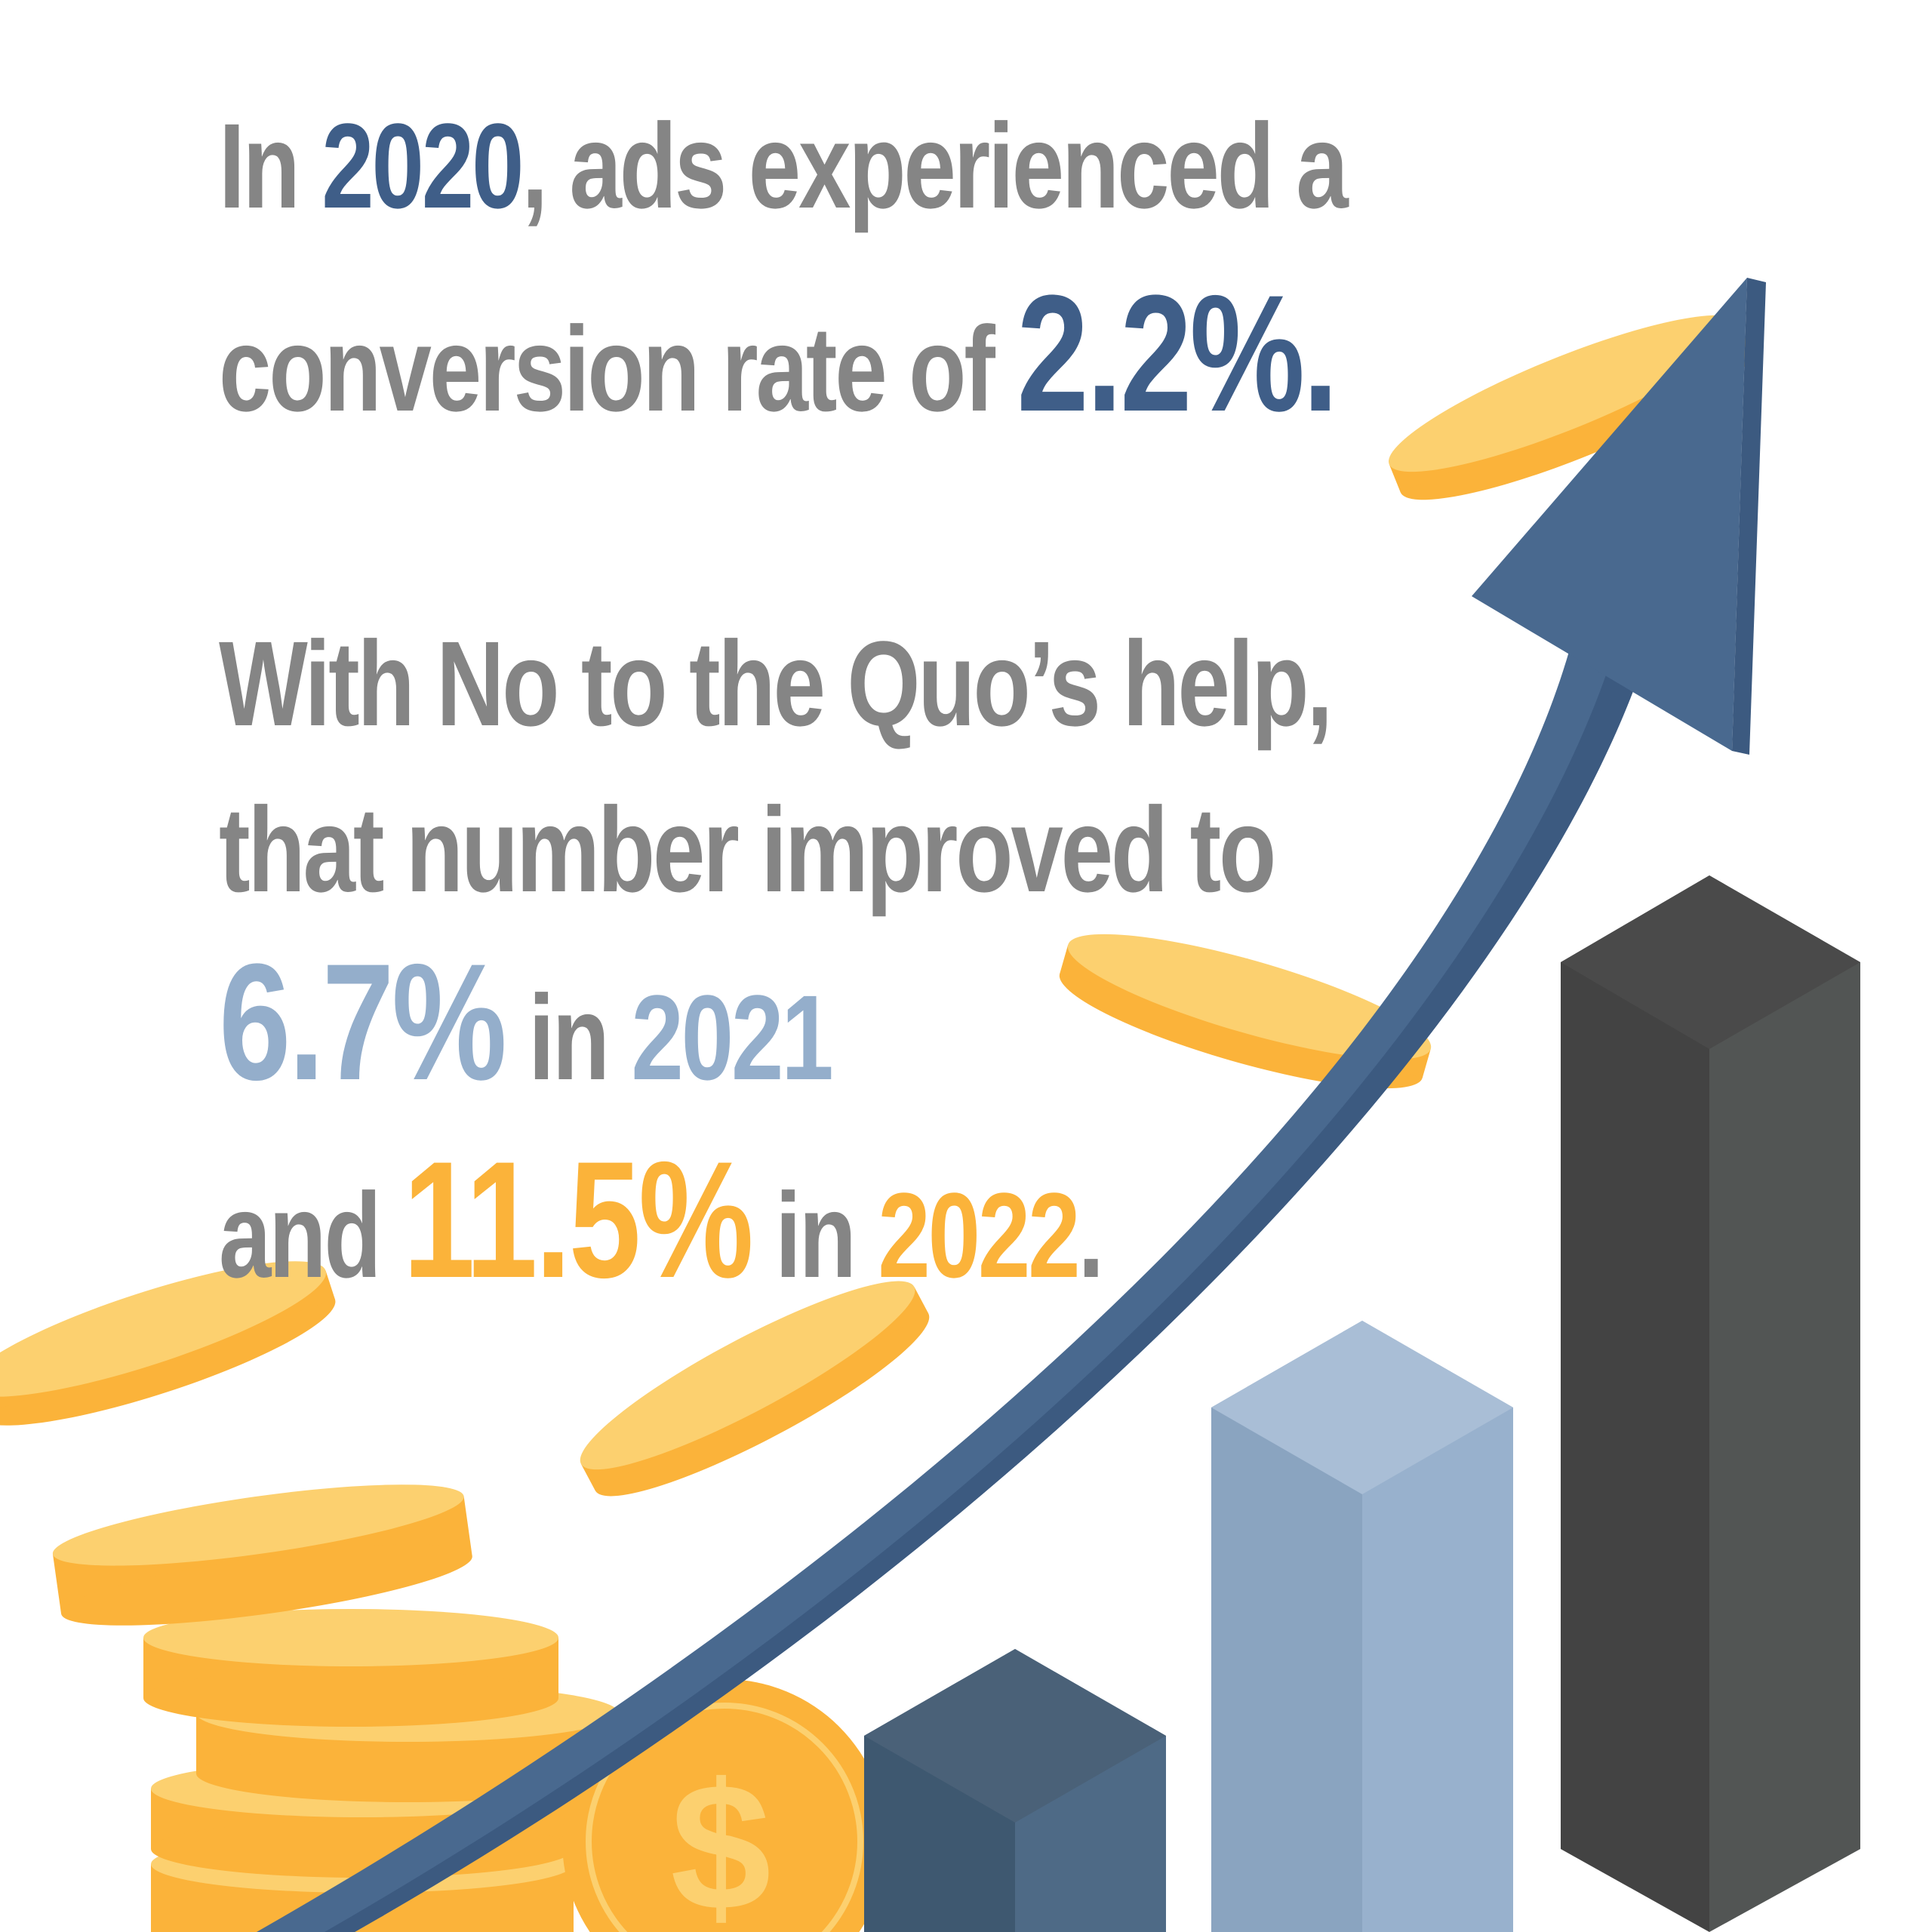 Image resolution: width=1932 pixels, height=1932 pixels. What do you see at coordinates (934, 165) in the screenshot?
I see `text-ads-experienced: , ads experienced a` at bounding box center [934, 165].